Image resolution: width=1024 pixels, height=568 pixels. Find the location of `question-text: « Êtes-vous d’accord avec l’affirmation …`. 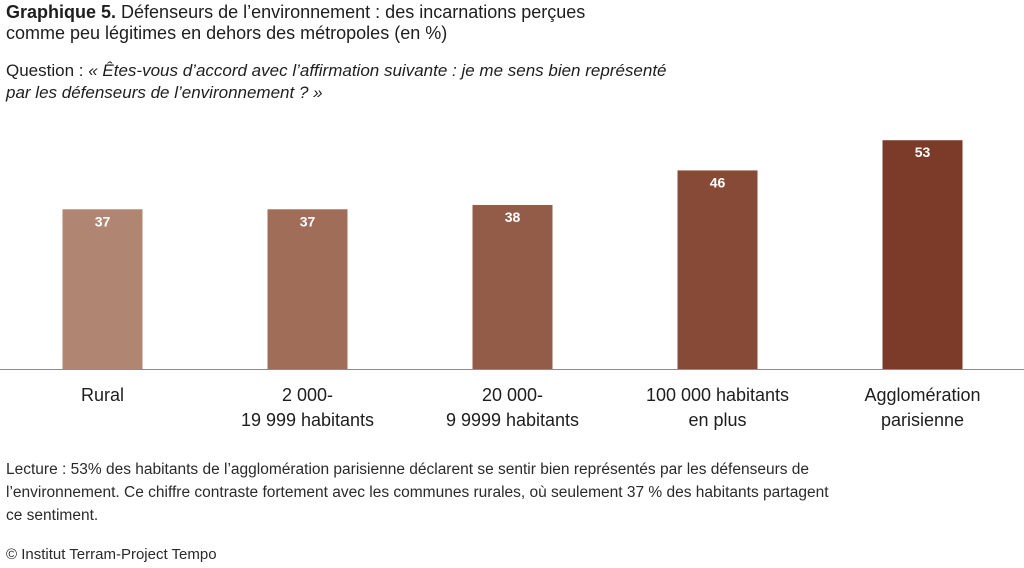

question-text: « Êtes-vous d’accord avec l’affirmation … is located at coordinates (377, 70).